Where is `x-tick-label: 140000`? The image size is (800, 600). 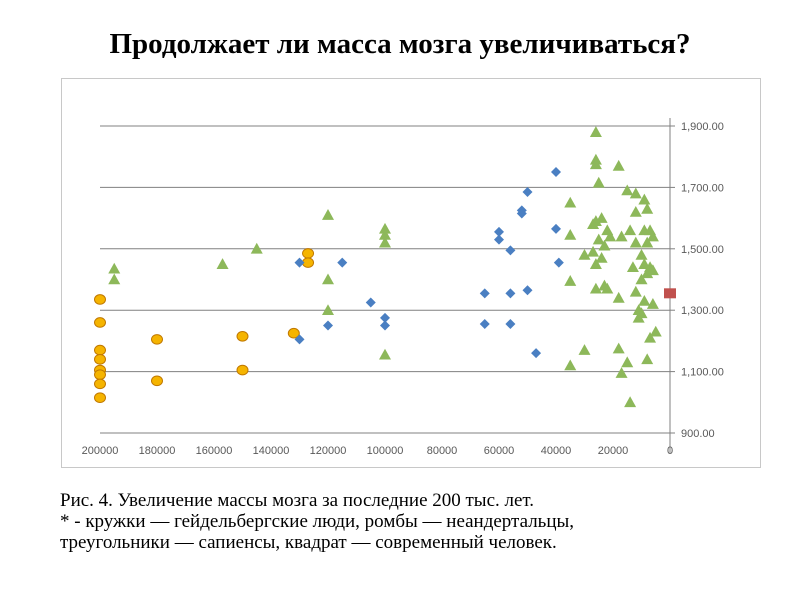
x-tick-label: 140000 is located at coordinates (271, 451).